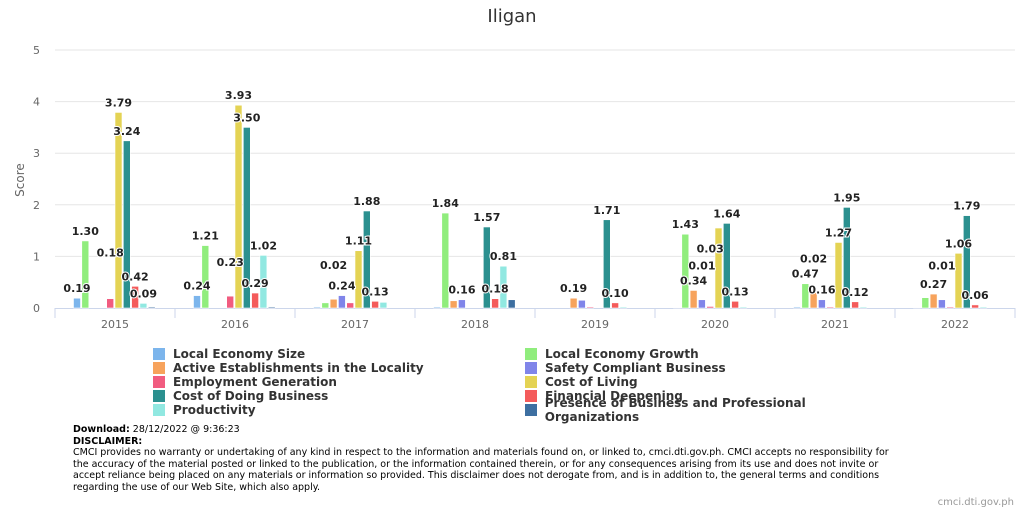 This screenshot has width=1024, height=512. Describe the element at coordinates (235, 324) in the screenshot. I see `x-tick-label: 2016` at that location.